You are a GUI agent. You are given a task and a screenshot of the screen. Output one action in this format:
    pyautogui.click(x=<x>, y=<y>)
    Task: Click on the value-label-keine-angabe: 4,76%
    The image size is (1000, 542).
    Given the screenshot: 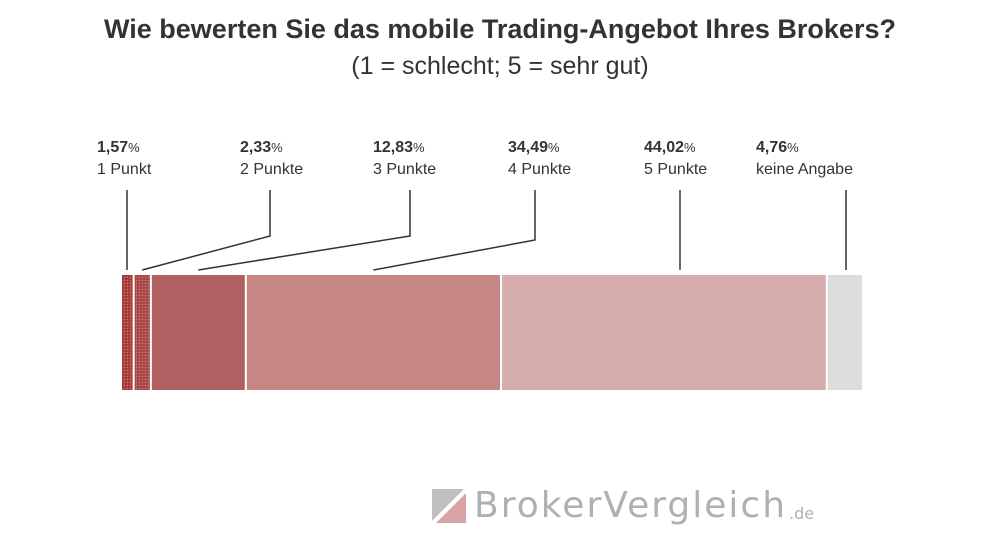 What is the action you would take?
    pyautogui.click(x=777, y=147)
    